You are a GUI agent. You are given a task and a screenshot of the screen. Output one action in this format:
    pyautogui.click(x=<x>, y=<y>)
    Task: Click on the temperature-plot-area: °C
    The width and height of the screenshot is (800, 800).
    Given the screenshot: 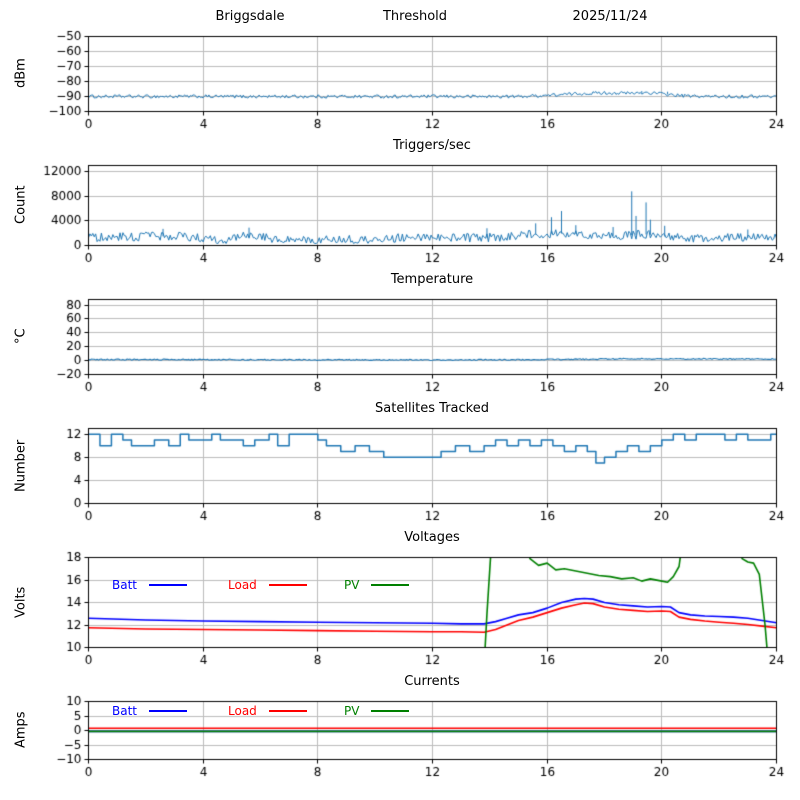 What is the action you would take?
    pyautogui.click(x=400, y=344)
    